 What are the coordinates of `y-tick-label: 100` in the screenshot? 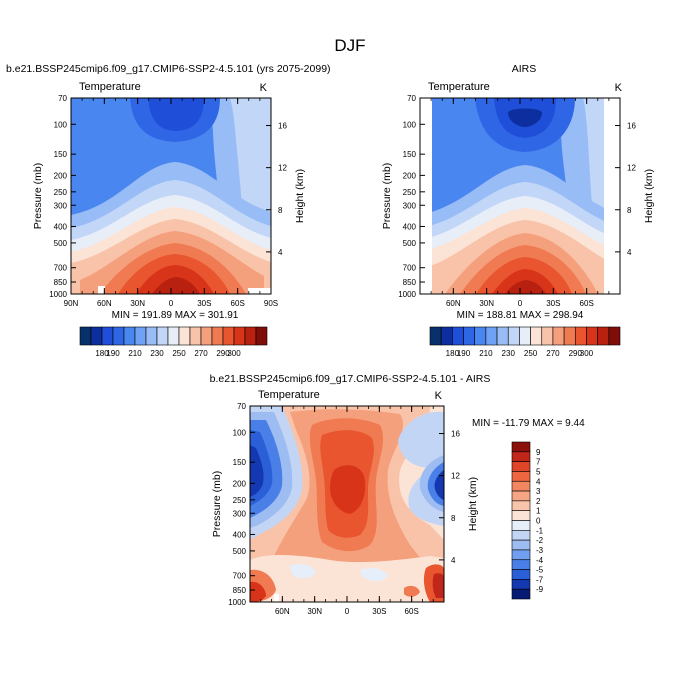 It's located at (240, 432).